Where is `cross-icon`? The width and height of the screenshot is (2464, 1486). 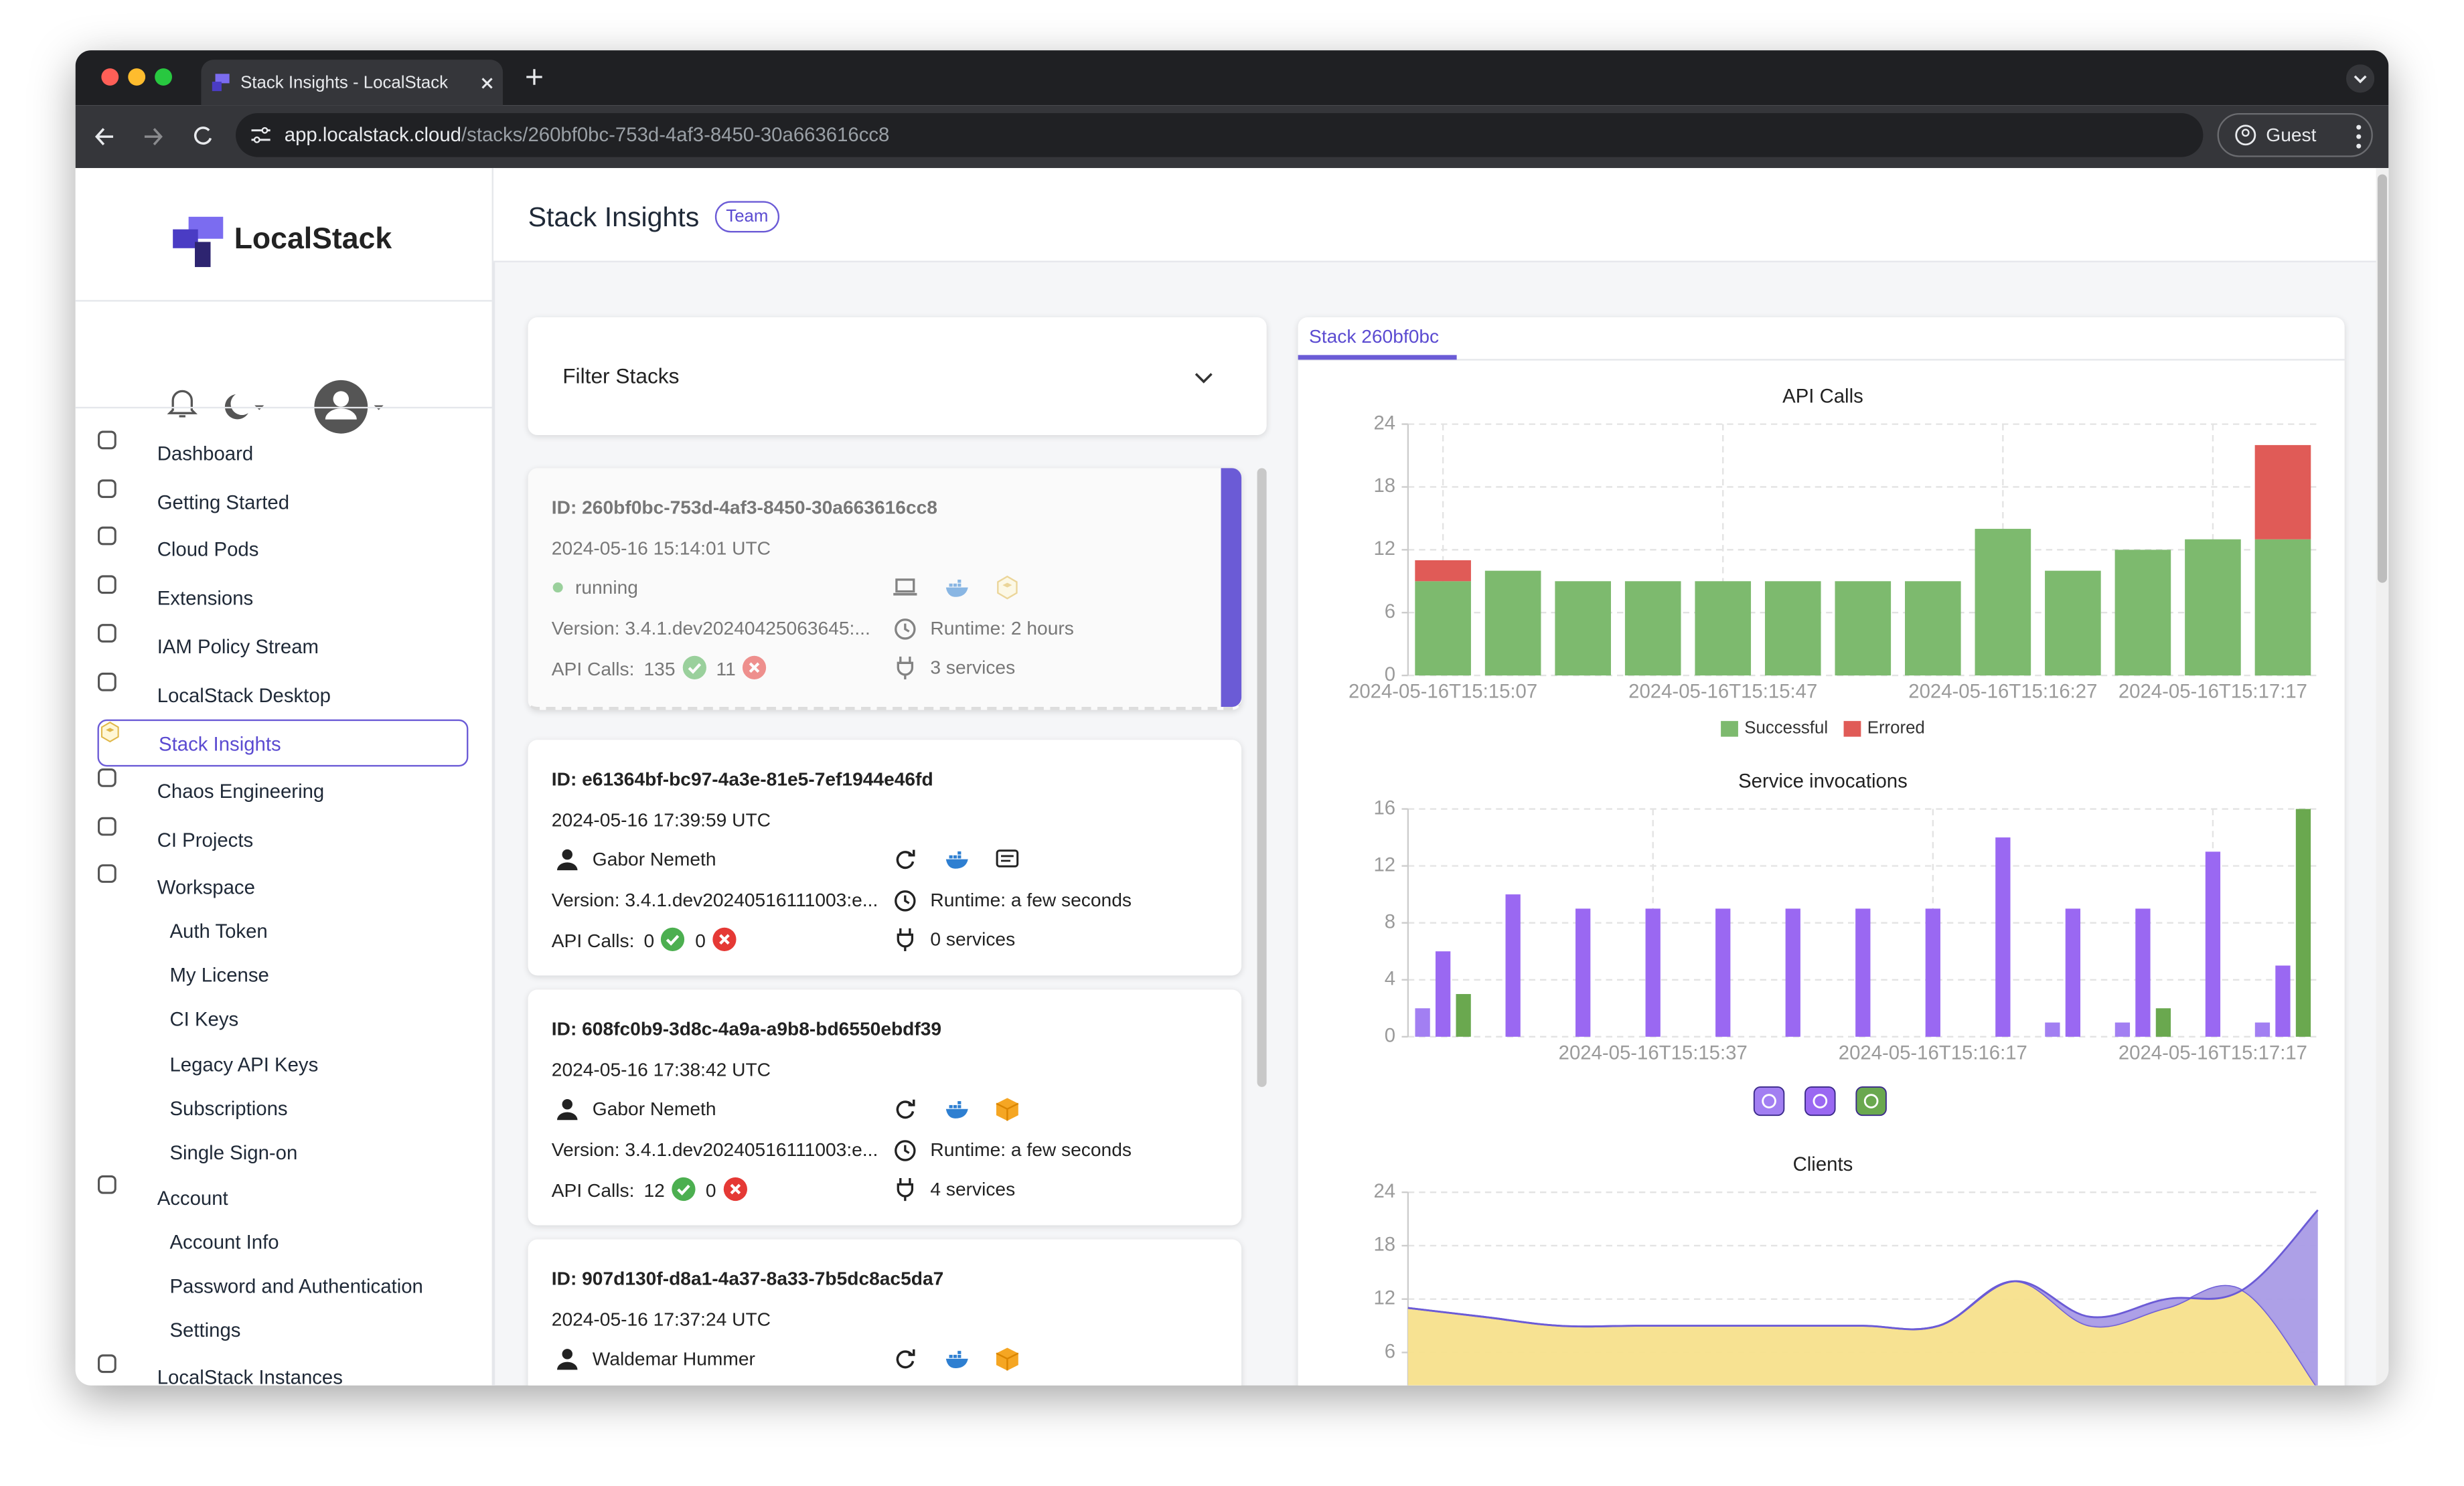 cross-icon is located at coordinates (735, 1189).